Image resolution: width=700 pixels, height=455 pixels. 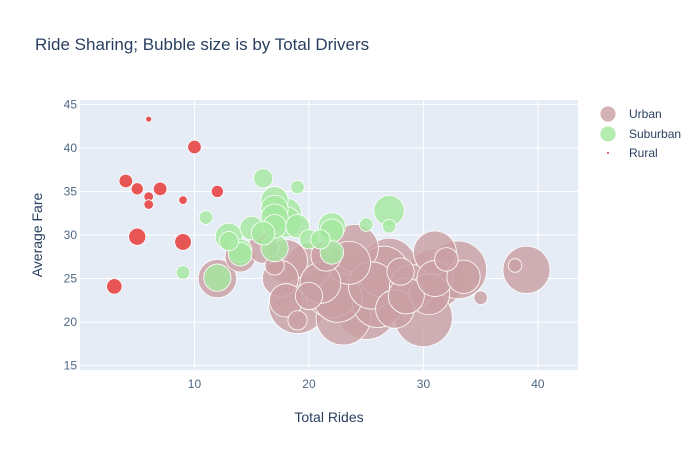 What do you see at coordinates (71, 279) in the screenshot?
I see `y-tick-label: 25` at bounding box center [71, 279].